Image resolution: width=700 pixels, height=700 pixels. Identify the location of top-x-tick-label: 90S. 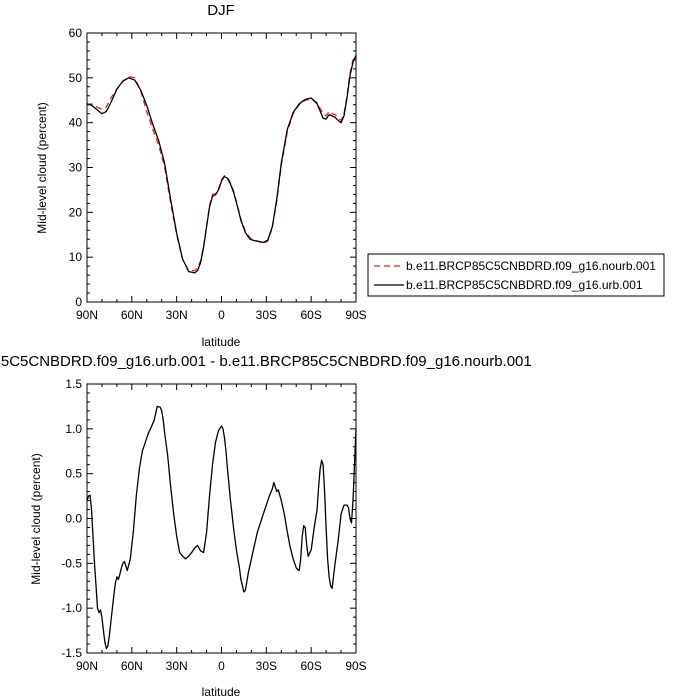
(355, 315).